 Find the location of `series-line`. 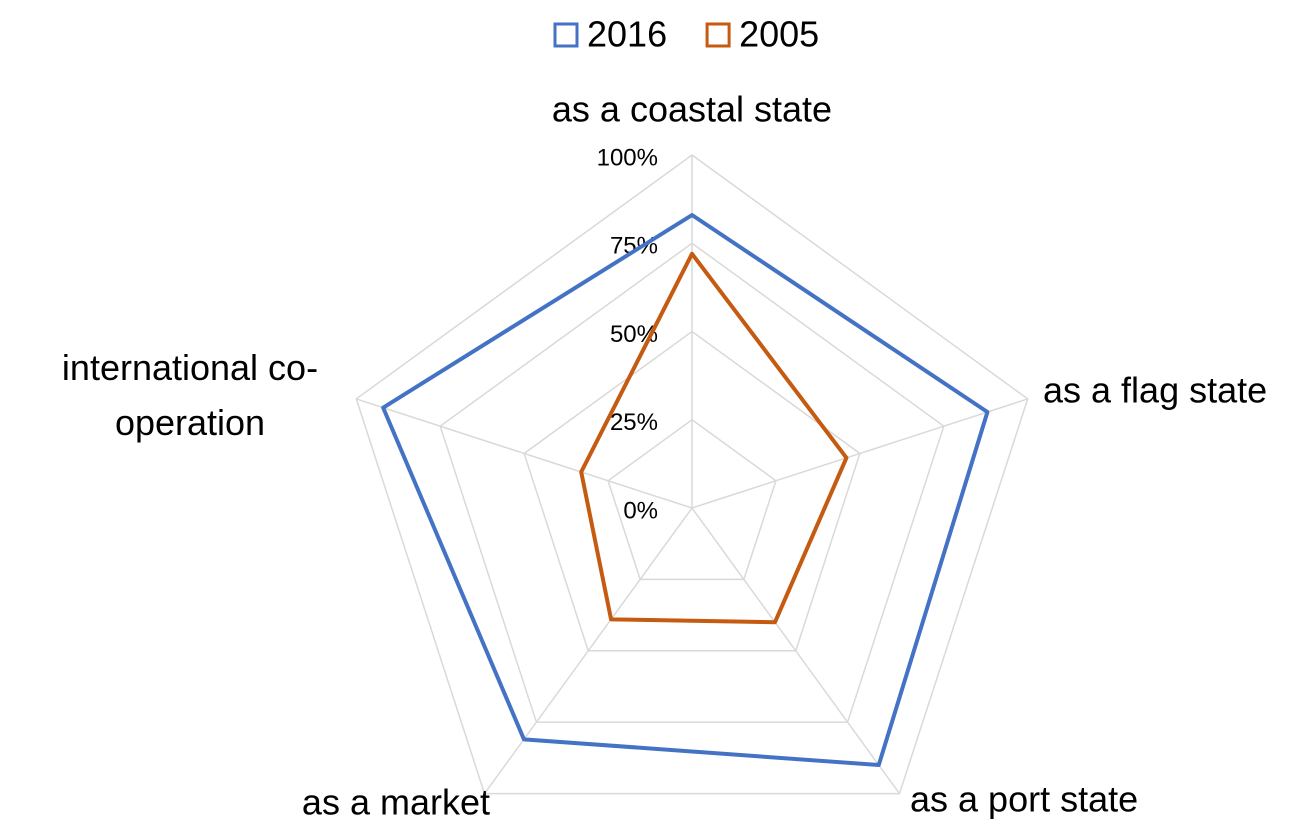

series-line is located at coordinates (714, 438).